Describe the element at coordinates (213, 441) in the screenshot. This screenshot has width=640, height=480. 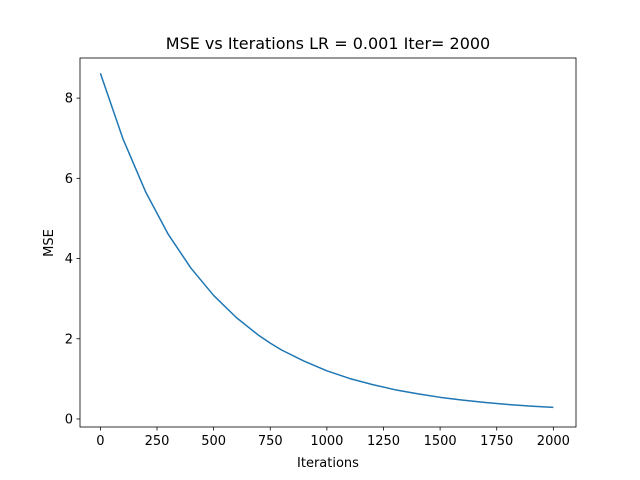
I see `x-tick-label: 500` at that location.